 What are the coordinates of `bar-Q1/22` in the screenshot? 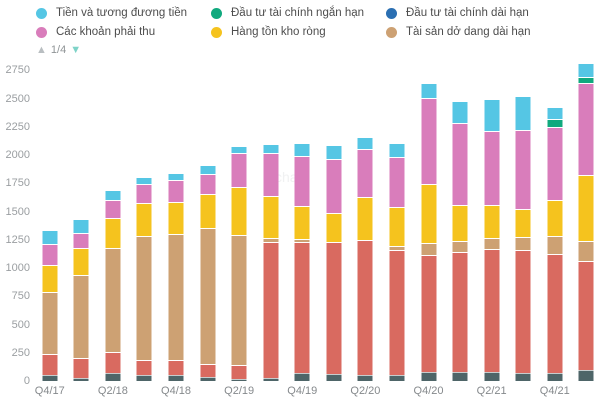 It's located at (586, 221).